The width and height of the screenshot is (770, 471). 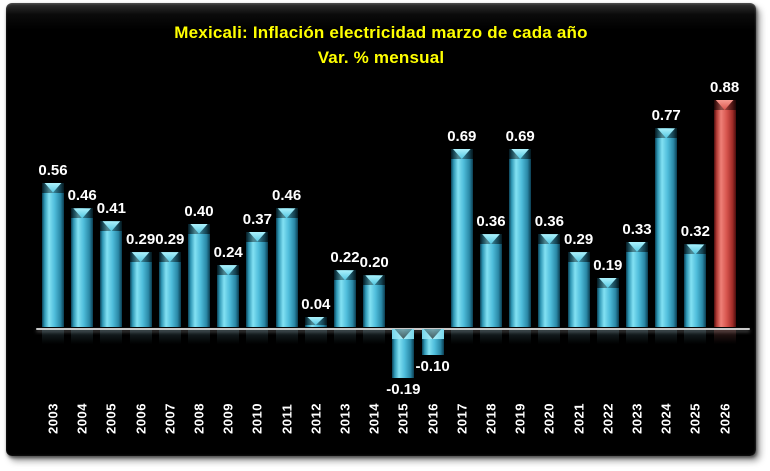 What do you see at coordinates (520, 337) in the screenshot?
I see `bar-reflection-2019` at bounding box center [520, 337].